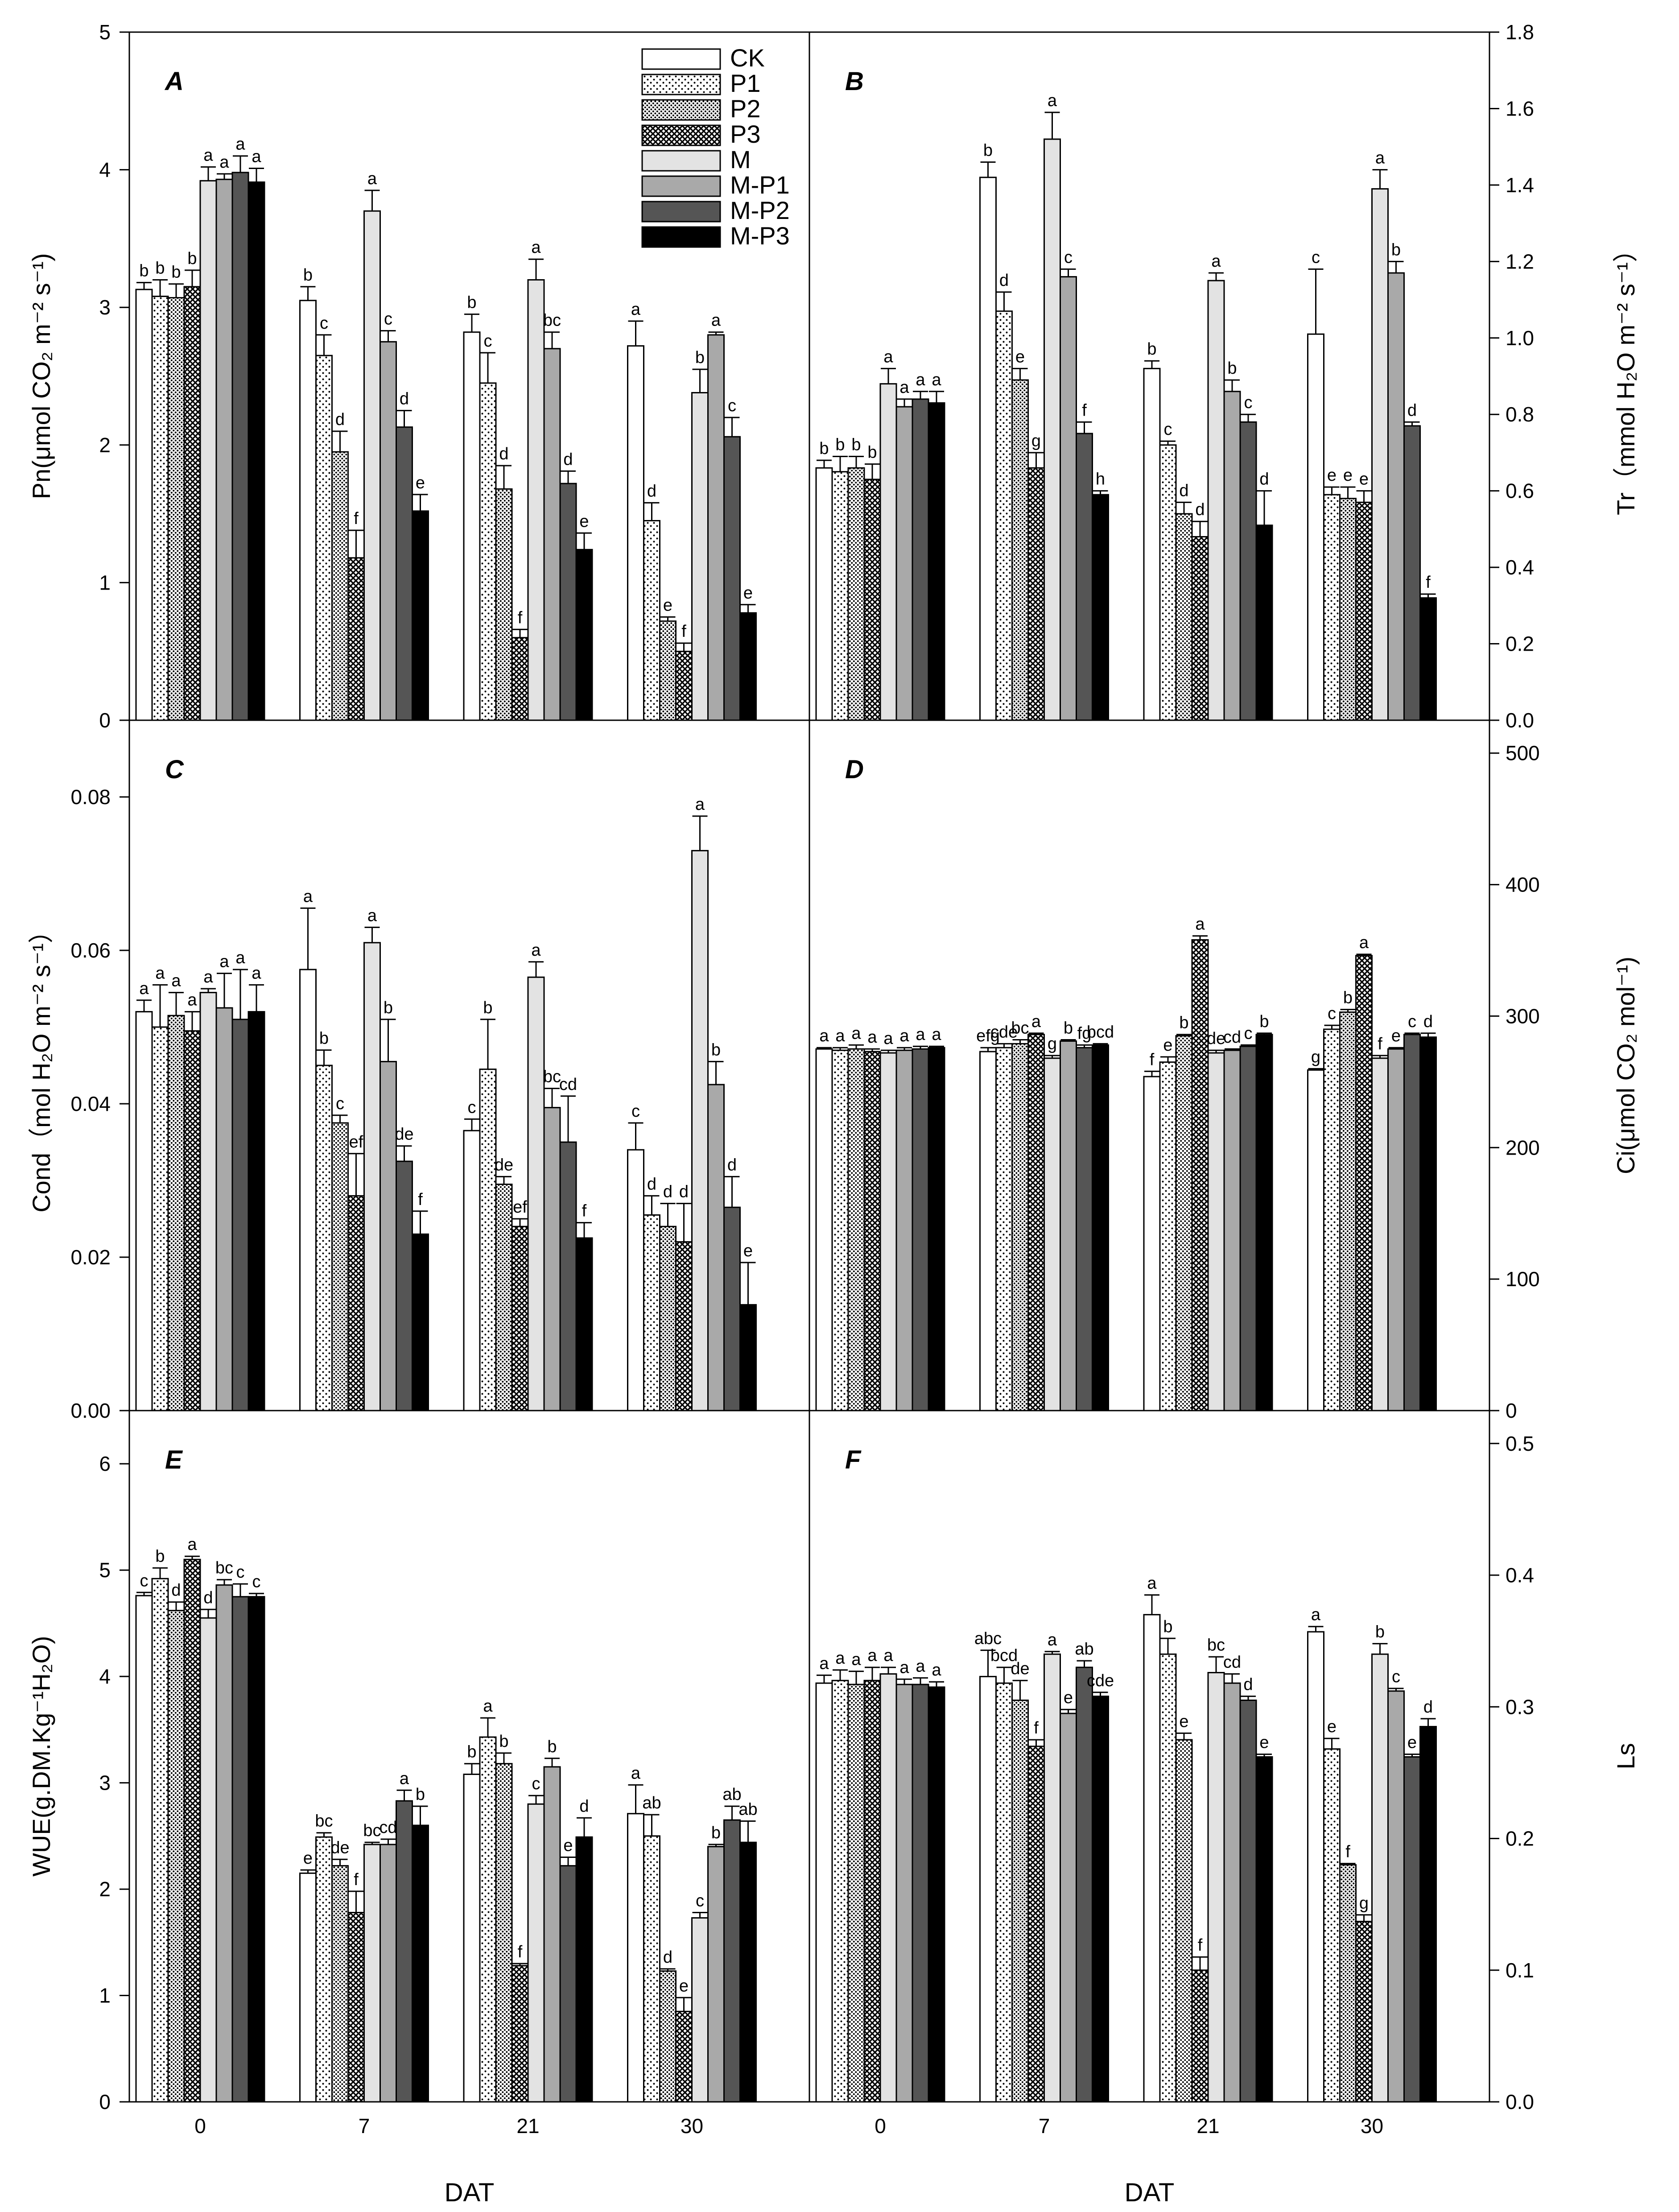 This screenshot has width=1679, height=2212. Describe the element at coordinates (1372, 2126) in the screenshot. I see `x-tick-label: 30` at that location.